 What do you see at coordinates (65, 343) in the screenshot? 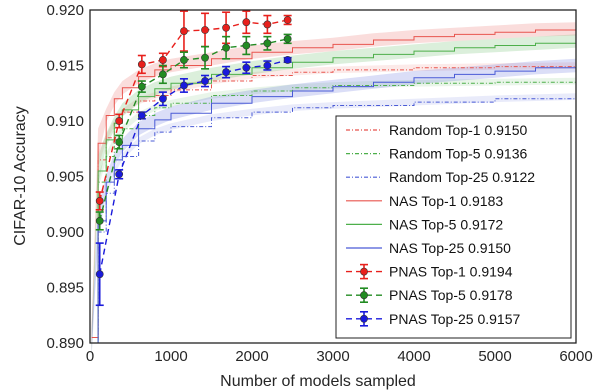
I see `y-tick-label: 0.890` at bounding box center [65, 343].